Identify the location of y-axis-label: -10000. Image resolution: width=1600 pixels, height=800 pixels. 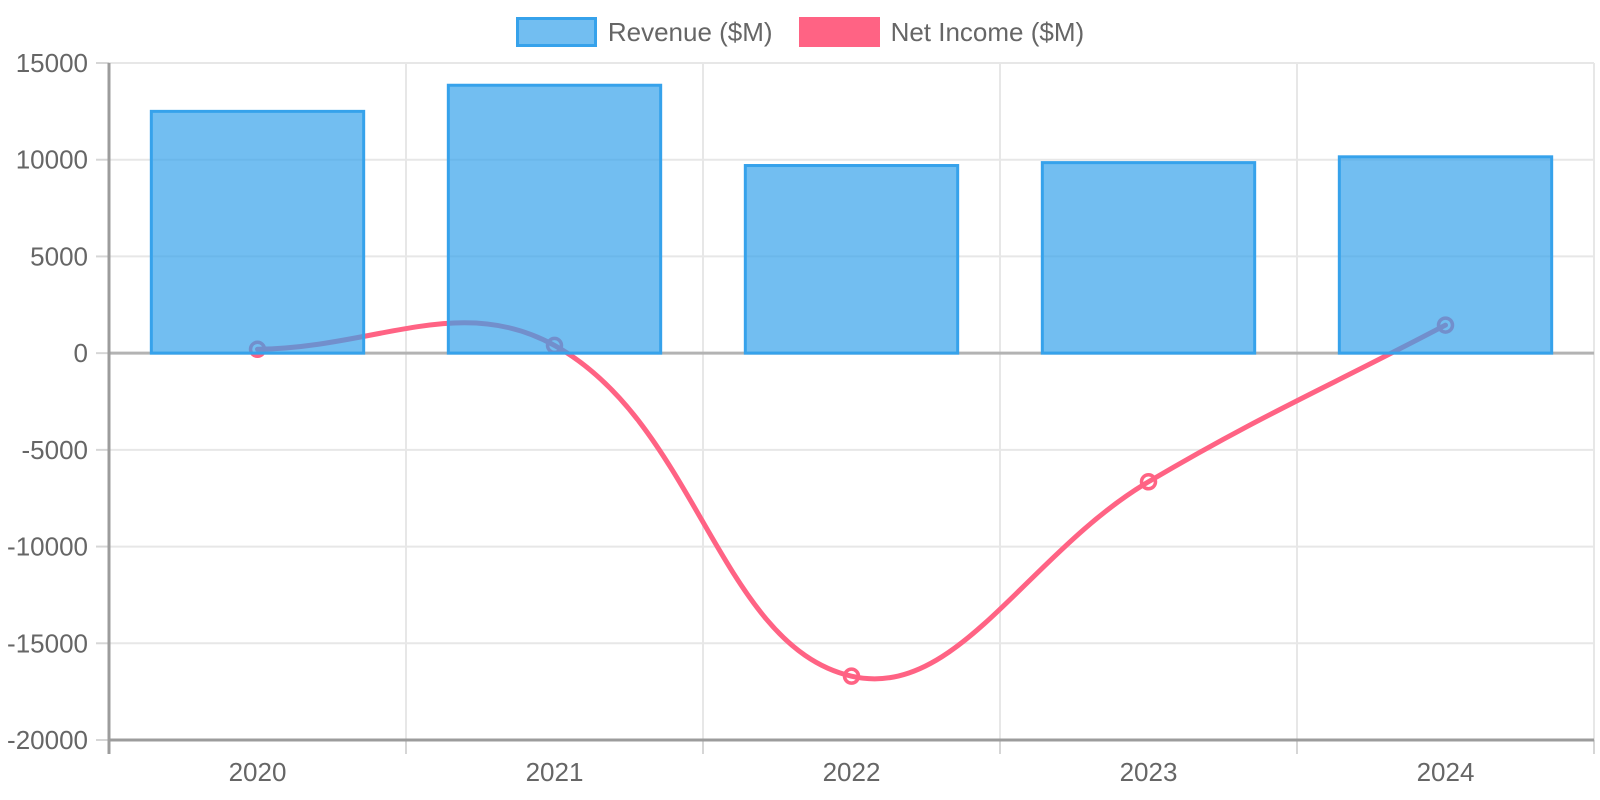
(47, 547).